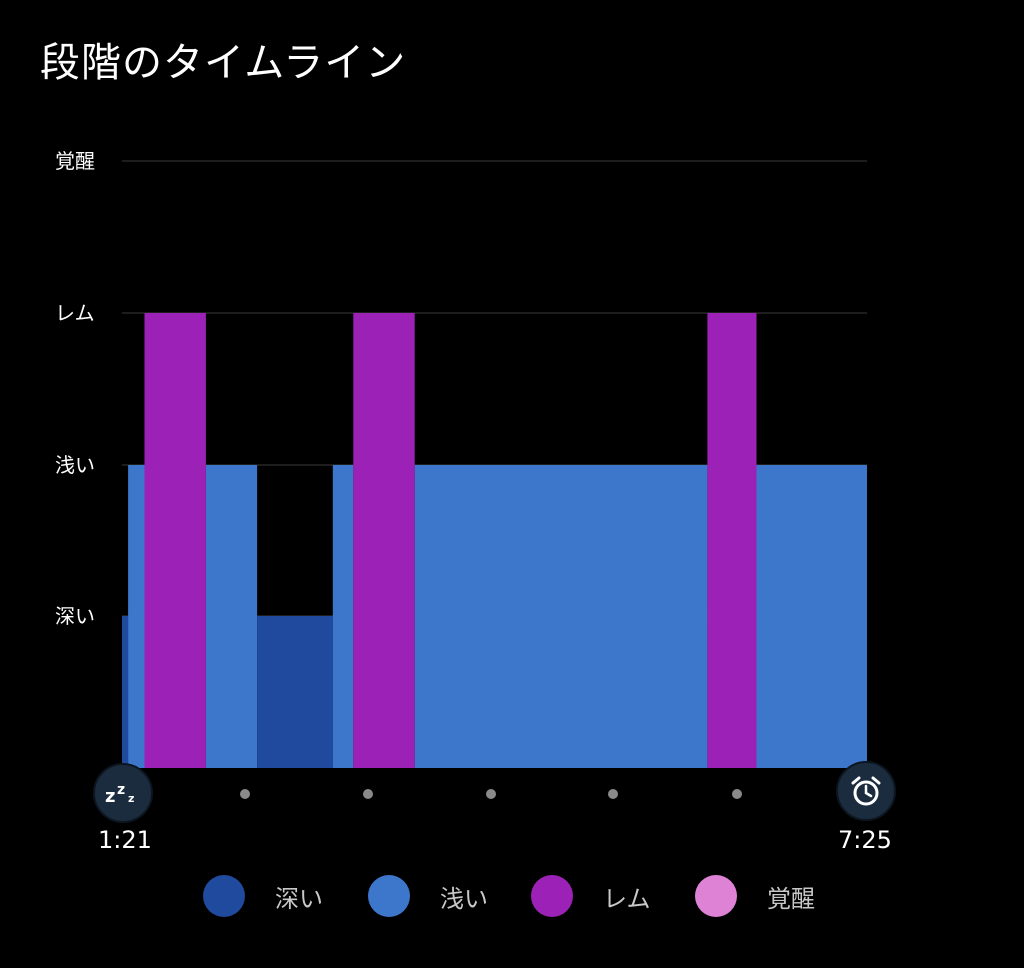  I want to click on y-tick-label: 覚醒, so click(75, 161).